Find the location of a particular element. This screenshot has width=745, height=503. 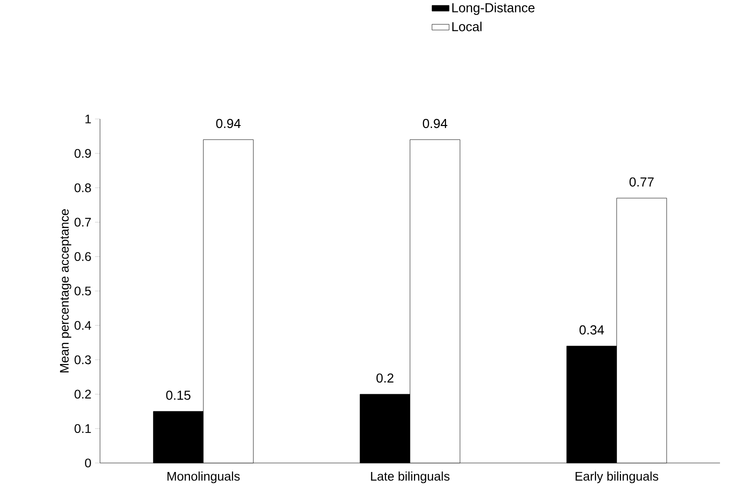

legend-label: Local is located at coordinates (467, 27).